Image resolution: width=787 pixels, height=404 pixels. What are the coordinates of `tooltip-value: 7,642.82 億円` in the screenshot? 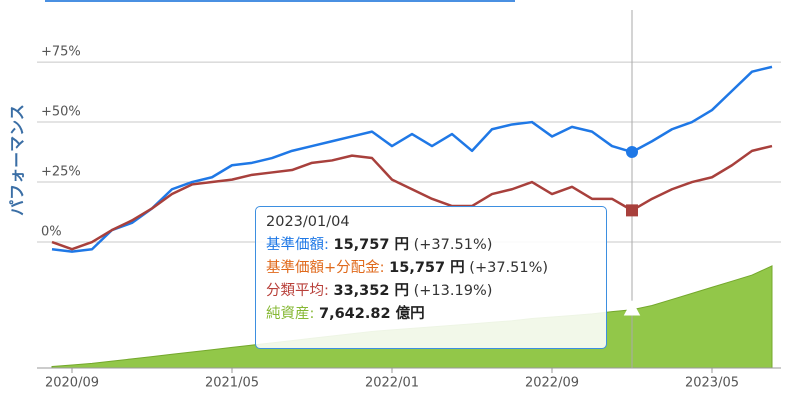 It's located at (372, 314).